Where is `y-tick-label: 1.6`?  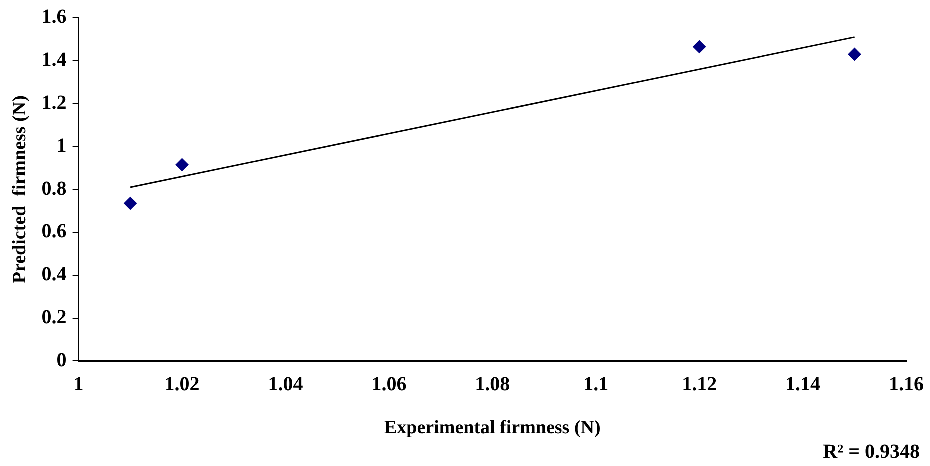
y-tick-label: 1.6 is located at coordinates (54, 17).